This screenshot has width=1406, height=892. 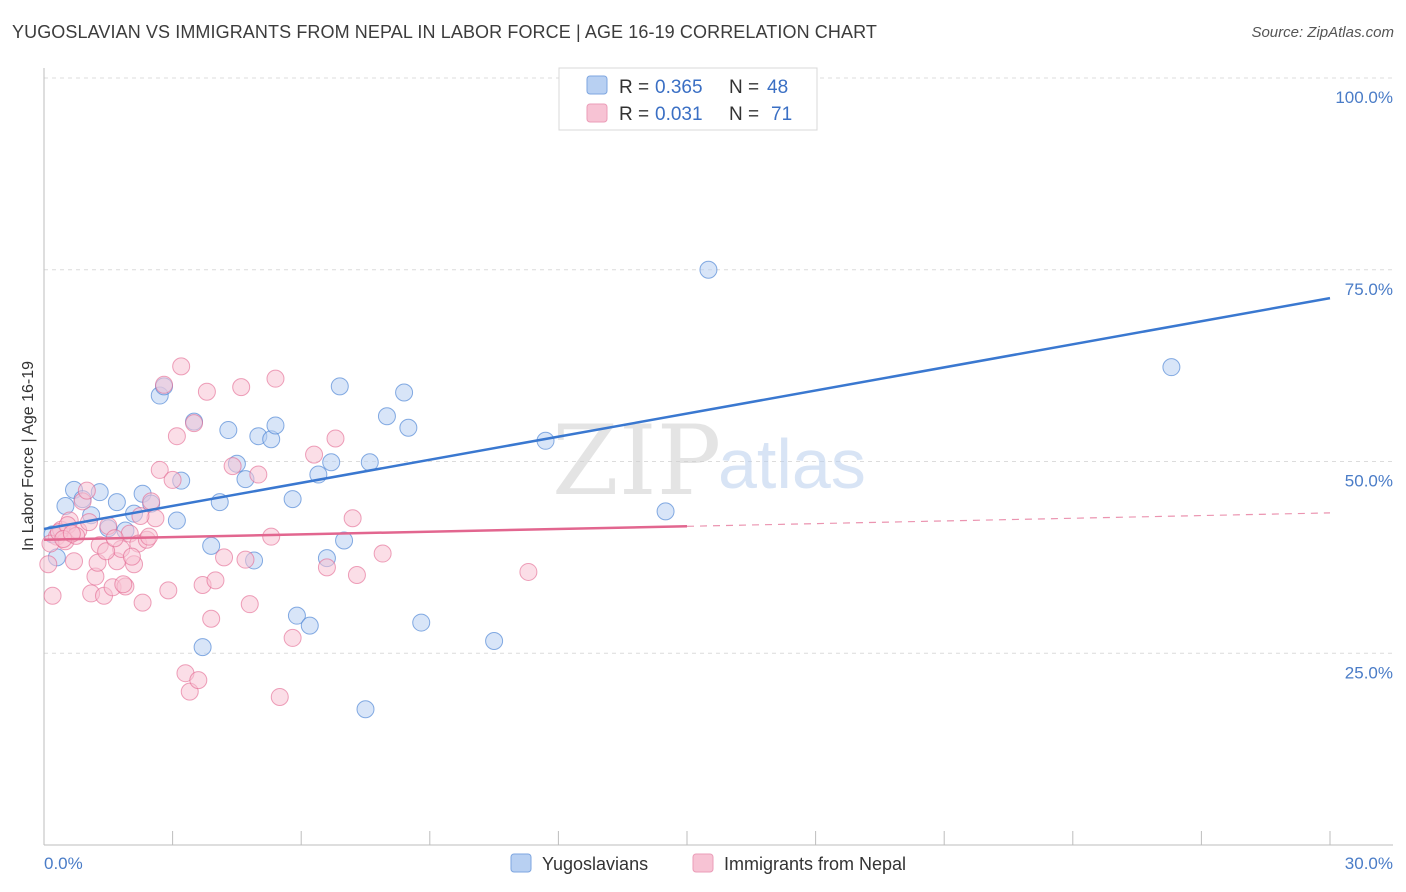 I want to click on y-tick-label-3: 100.0%, so click(x=1364, y=97).